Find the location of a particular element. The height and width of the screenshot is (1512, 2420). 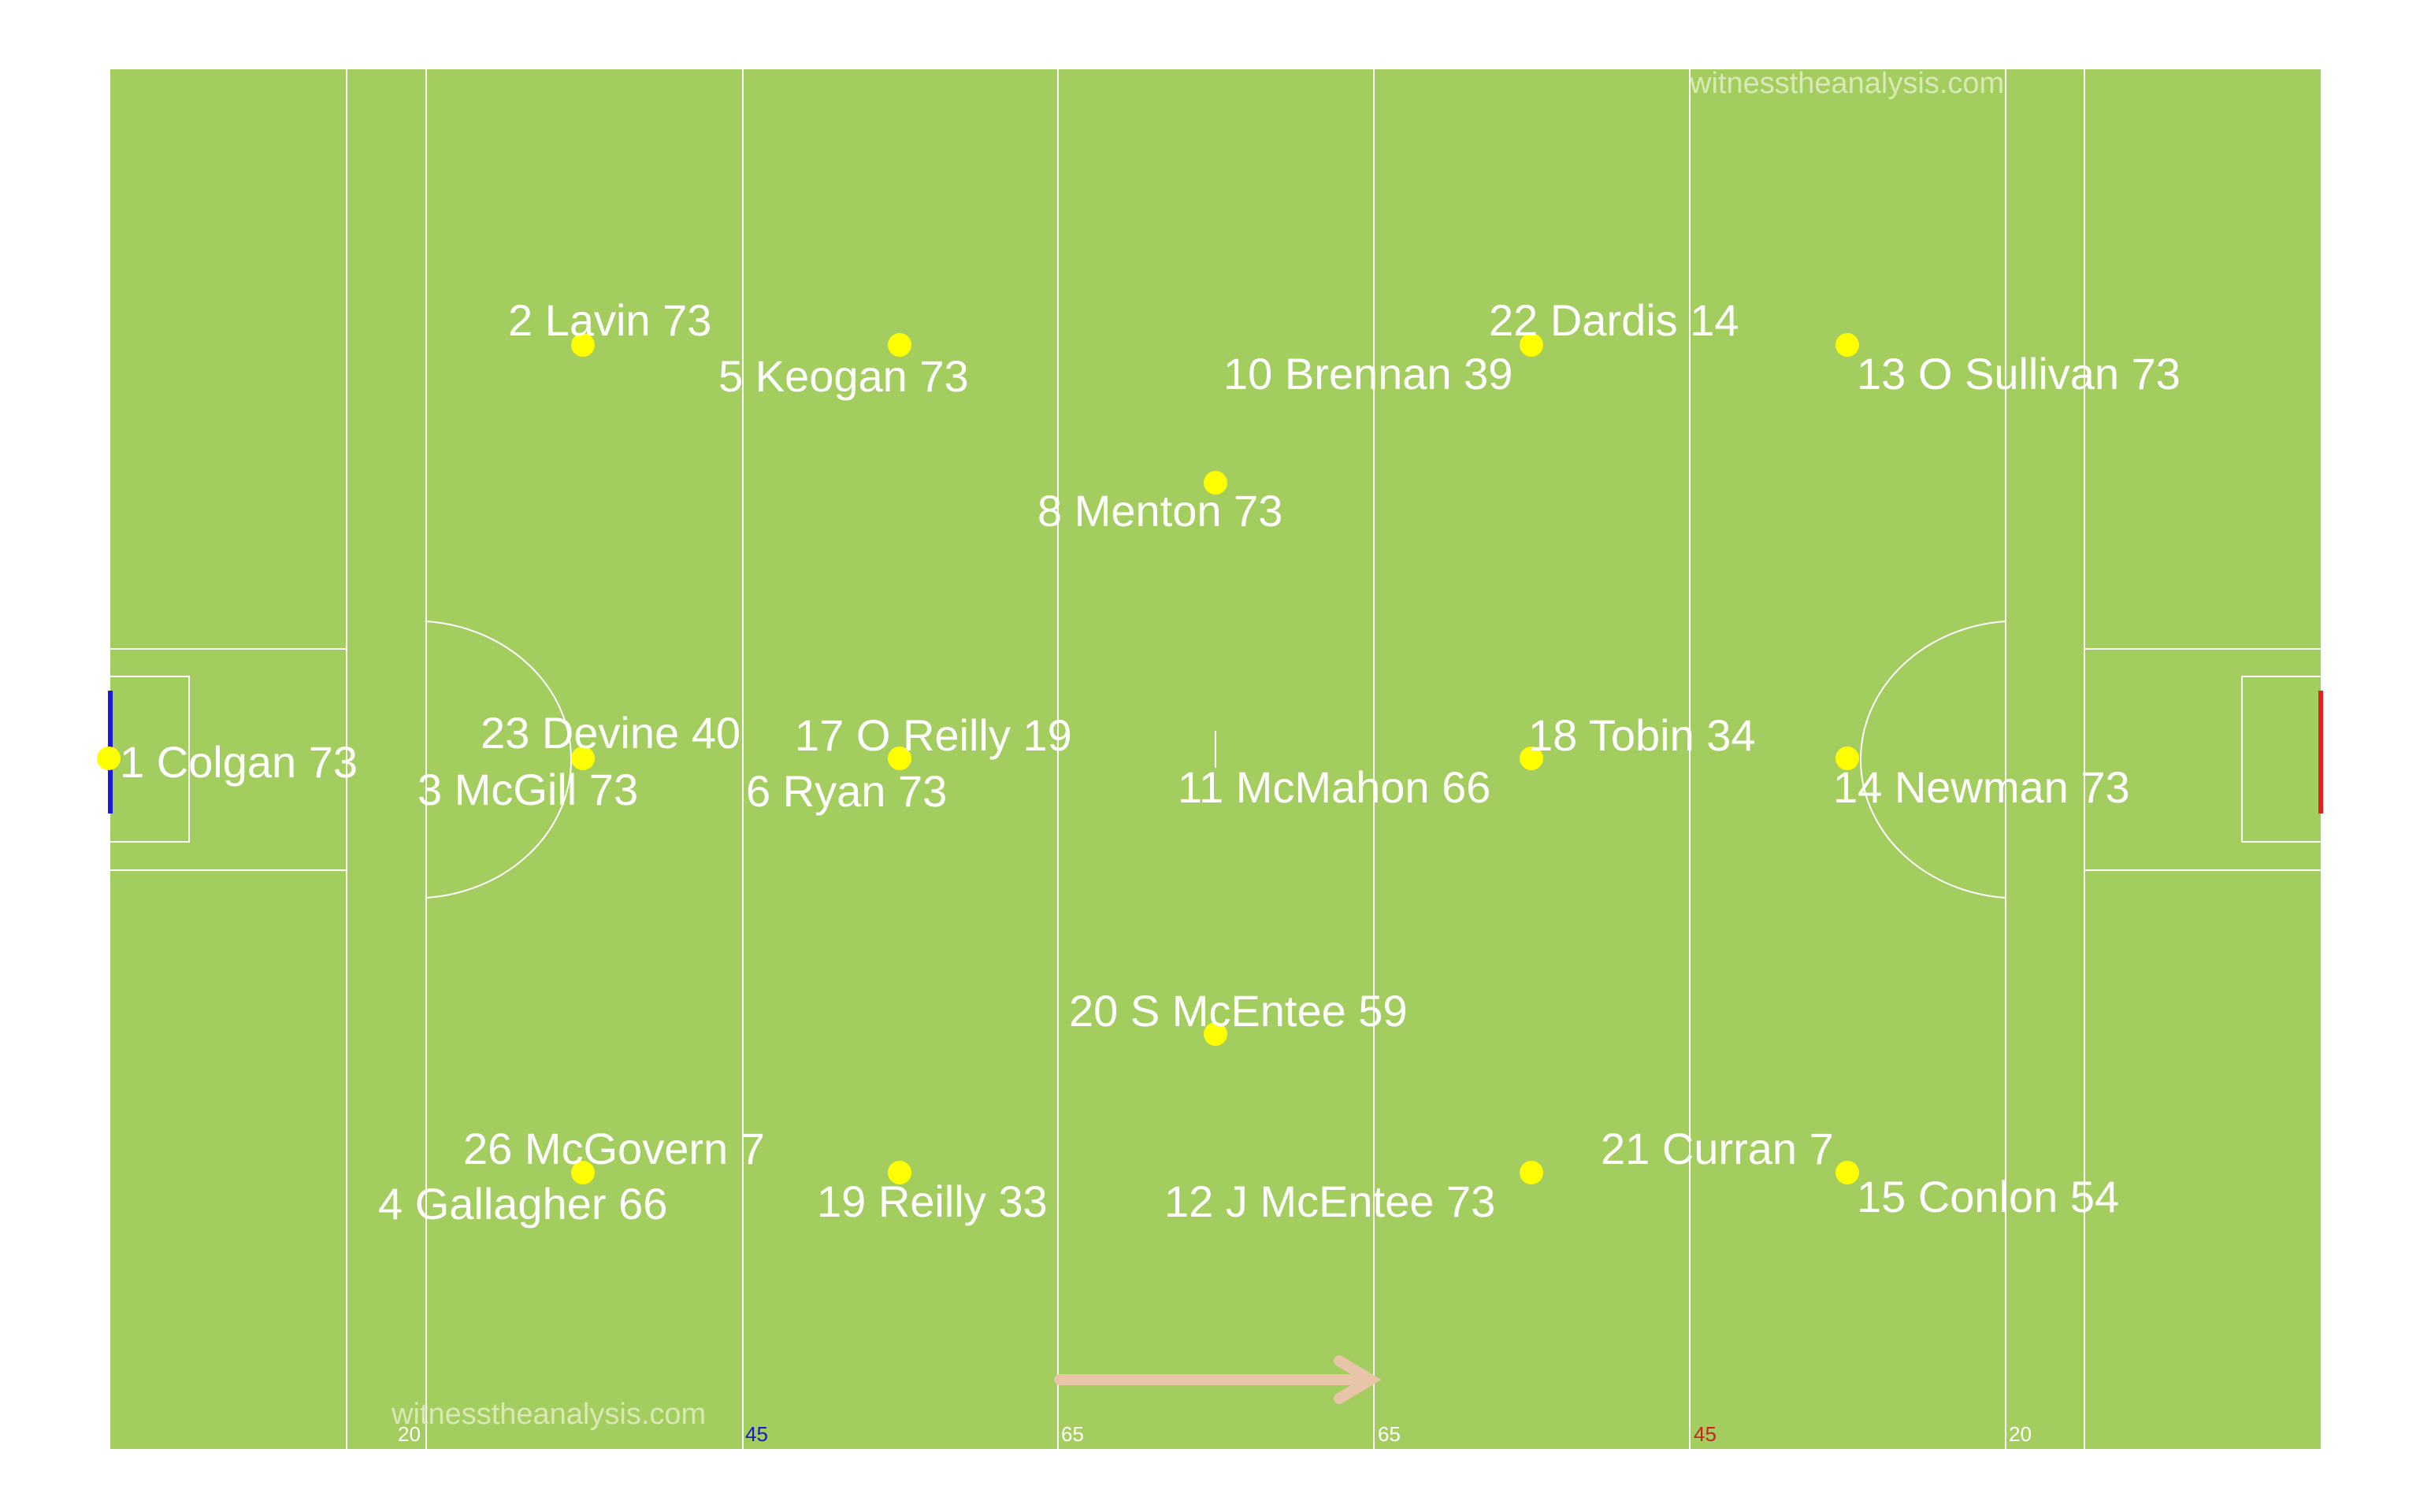

yard-markers: 20 45 65 65 45 20 is located at coordinates (1215, 1434).